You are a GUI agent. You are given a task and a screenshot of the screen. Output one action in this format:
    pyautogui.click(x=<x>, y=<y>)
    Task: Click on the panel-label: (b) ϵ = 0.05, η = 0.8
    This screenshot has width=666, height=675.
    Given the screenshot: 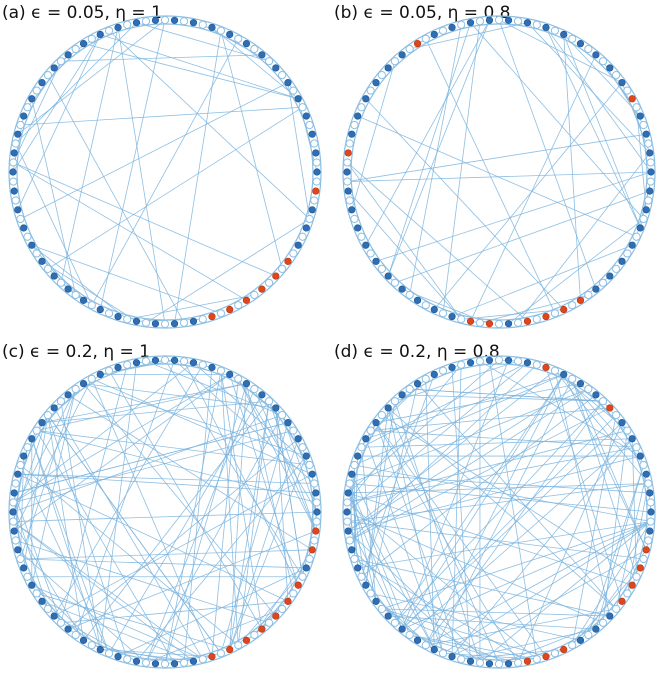 What is the action you would take?
    pyautogui.click(x=422, y=13)
    